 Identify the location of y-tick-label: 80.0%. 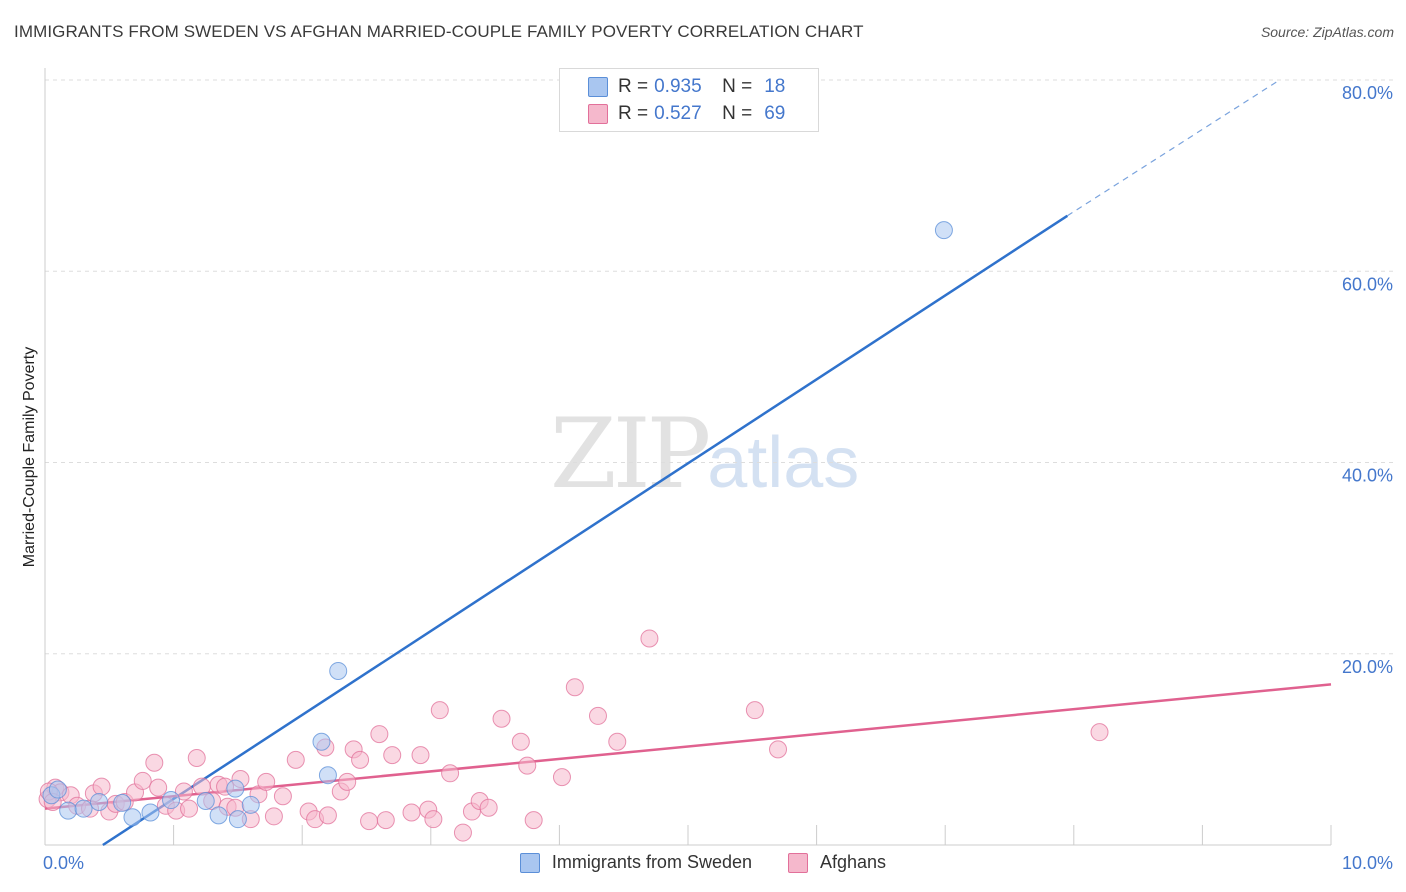
(1367, 93).